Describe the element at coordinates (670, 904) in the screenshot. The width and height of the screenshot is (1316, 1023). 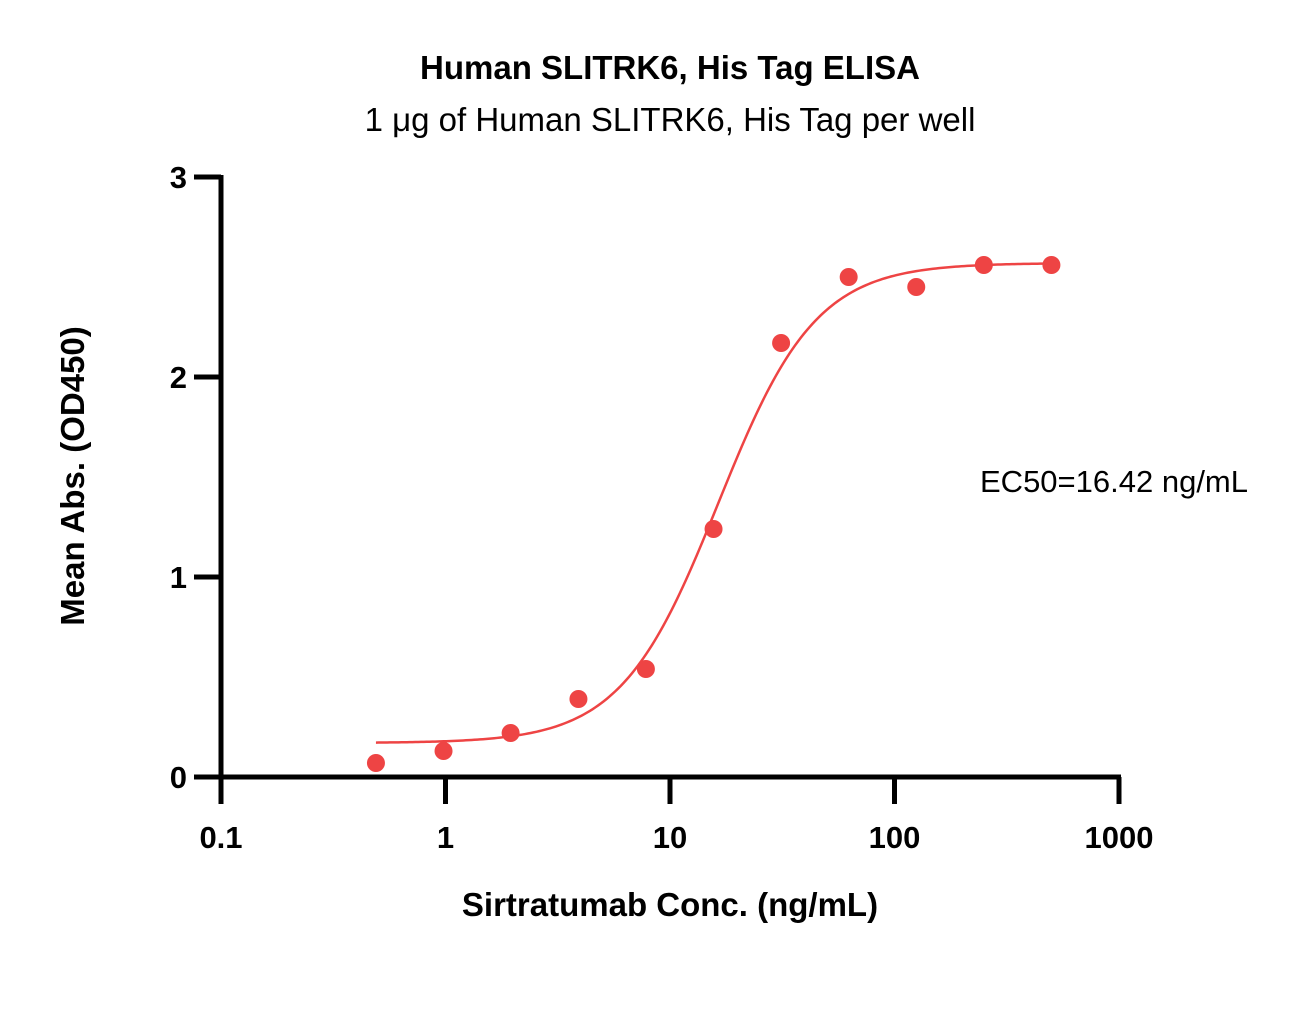
I see `x-axis-label: Sirtratumab Conc. (ng/mL)` at that location.